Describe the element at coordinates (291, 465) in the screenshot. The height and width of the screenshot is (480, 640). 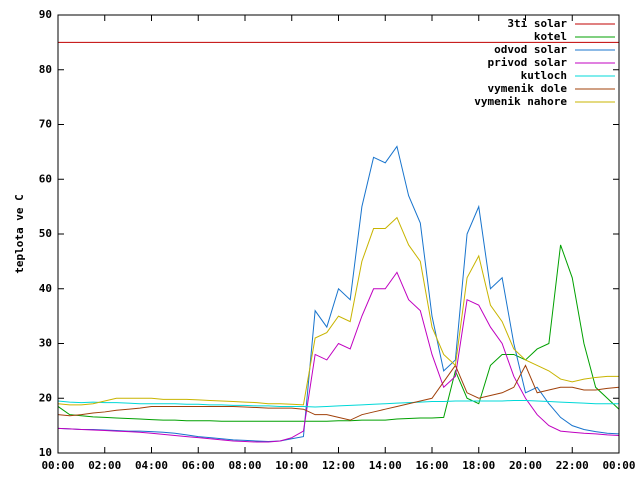
I see `x-tick-label: 10:00` at that location.